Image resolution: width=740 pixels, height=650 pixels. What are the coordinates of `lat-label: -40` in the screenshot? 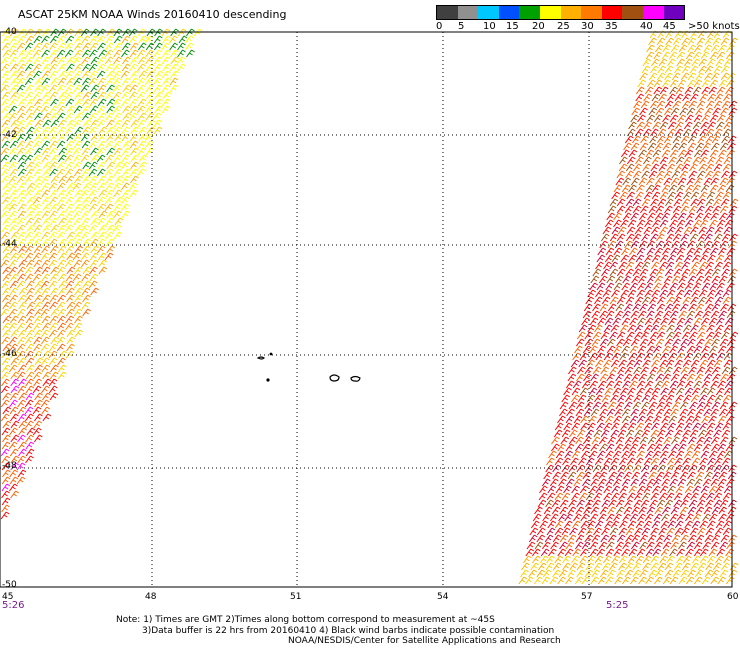 It's located at (9, 32).